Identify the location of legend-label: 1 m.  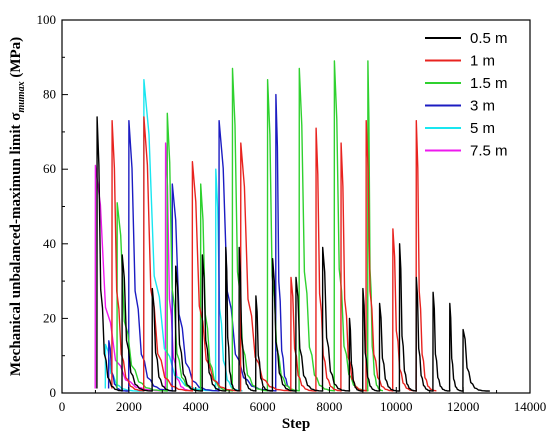
(482, 61).